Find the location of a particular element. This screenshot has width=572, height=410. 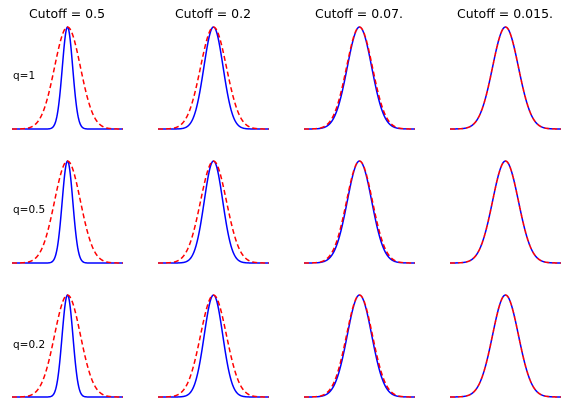

panel-r2-c2 is located at coordinates (359, 346).